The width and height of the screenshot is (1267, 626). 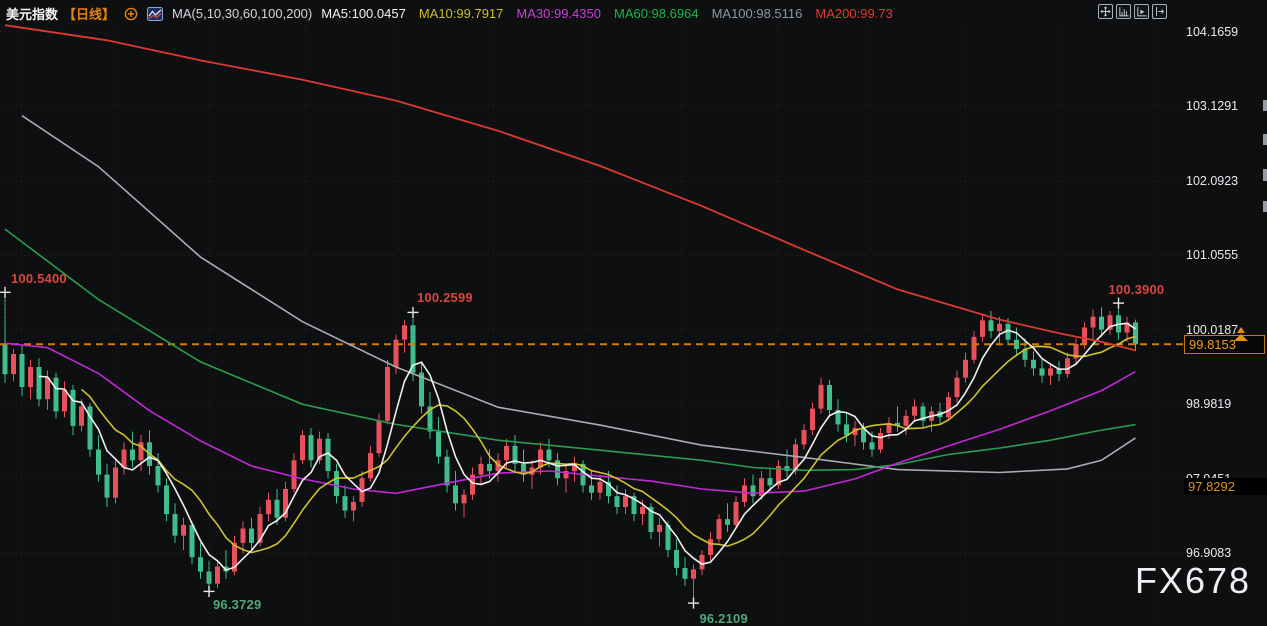 What do you see at coordinates (1212, 345) in the screenshot?
I see `last-price-value: 99.8153` at bounding box center [1212, 345].